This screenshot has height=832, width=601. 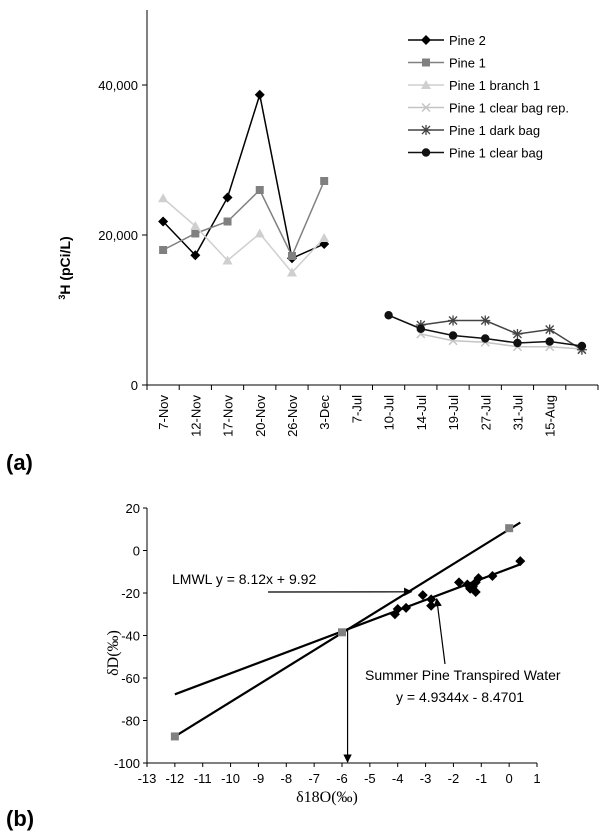 What do you see at coordinates (244, 579) in the screenshot?
I see `lmwl-label: LMWL y = 8.12x + 9.92` at bounding box center [244, 579].